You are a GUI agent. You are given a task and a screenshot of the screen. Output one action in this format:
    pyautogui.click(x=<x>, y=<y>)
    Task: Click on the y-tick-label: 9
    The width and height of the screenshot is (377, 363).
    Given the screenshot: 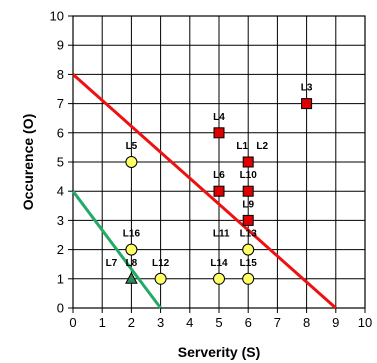 What is the action you would take?
    pyautogui.click(x=60, y=45)
    